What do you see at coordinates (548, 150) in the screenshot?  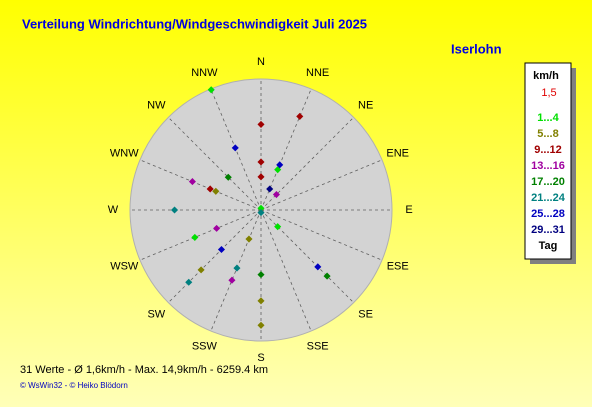 I see `legend-label: 9...12` at bounding box center [548, 150].